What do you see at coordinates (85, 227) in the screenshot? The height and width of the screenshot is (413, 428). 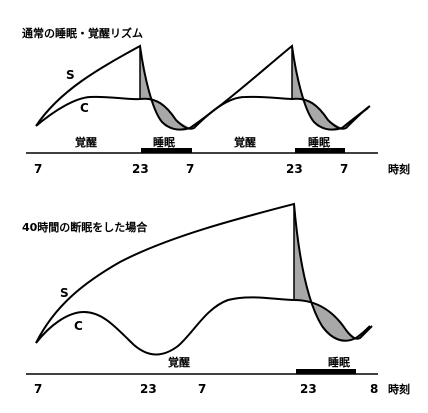 I see `panel2-title: 40時間の断眠をした場合` at bounding box center [85, 227].